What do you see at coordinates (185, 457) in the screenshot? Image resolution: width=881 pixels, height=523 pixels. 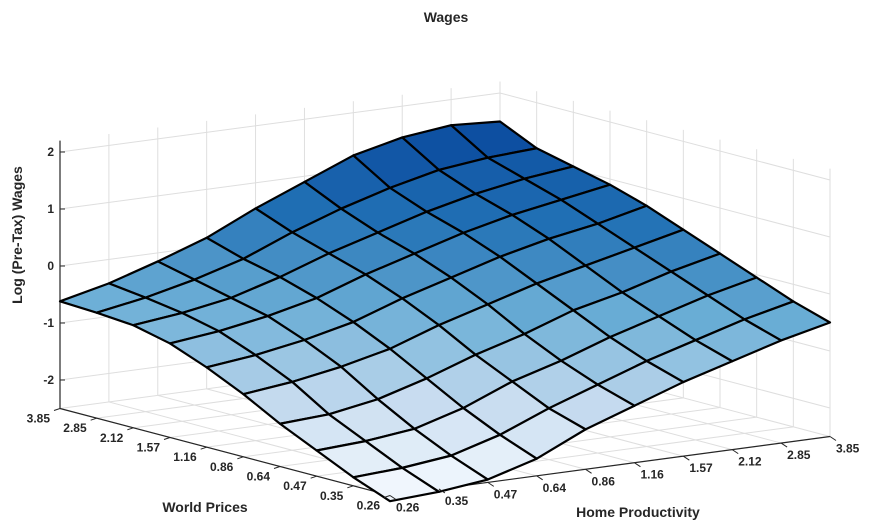 I see `world-prices-tick-label: 1.16` at bounding box center [185, 457].